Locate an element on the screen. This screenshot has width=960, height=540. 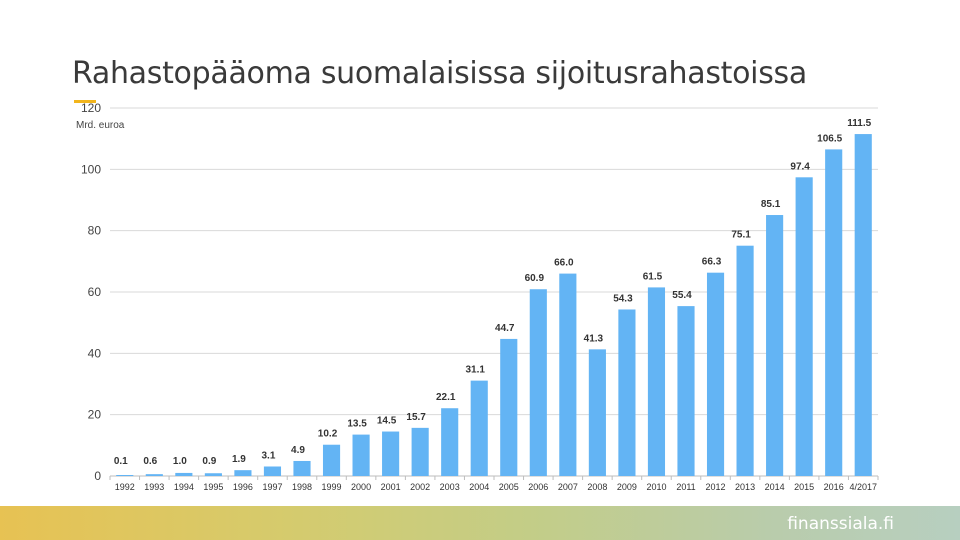
x-tick-label: 1996 is located at coordinates (243, 487).